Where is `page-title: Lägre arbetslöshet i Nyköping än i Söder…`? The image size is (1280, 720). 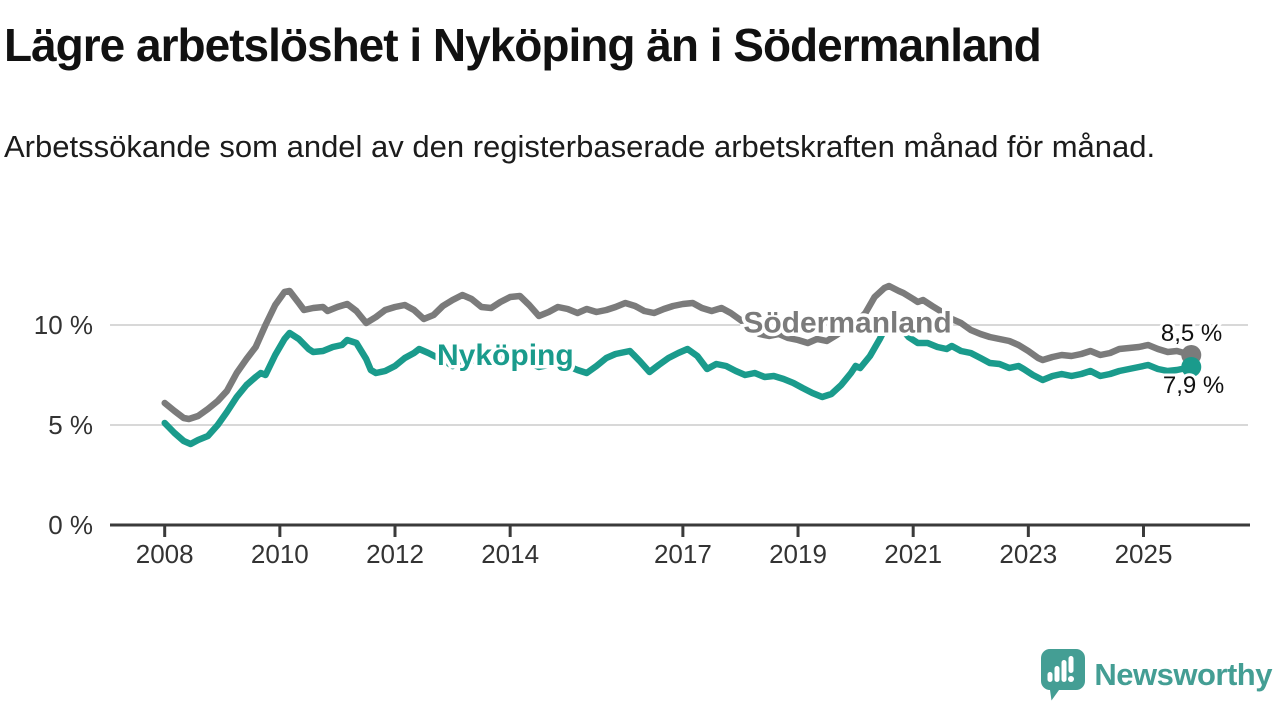 page-title: Lägre arbetslöshet i Nyköping än i Söder… is located at coordinates (523, 45).